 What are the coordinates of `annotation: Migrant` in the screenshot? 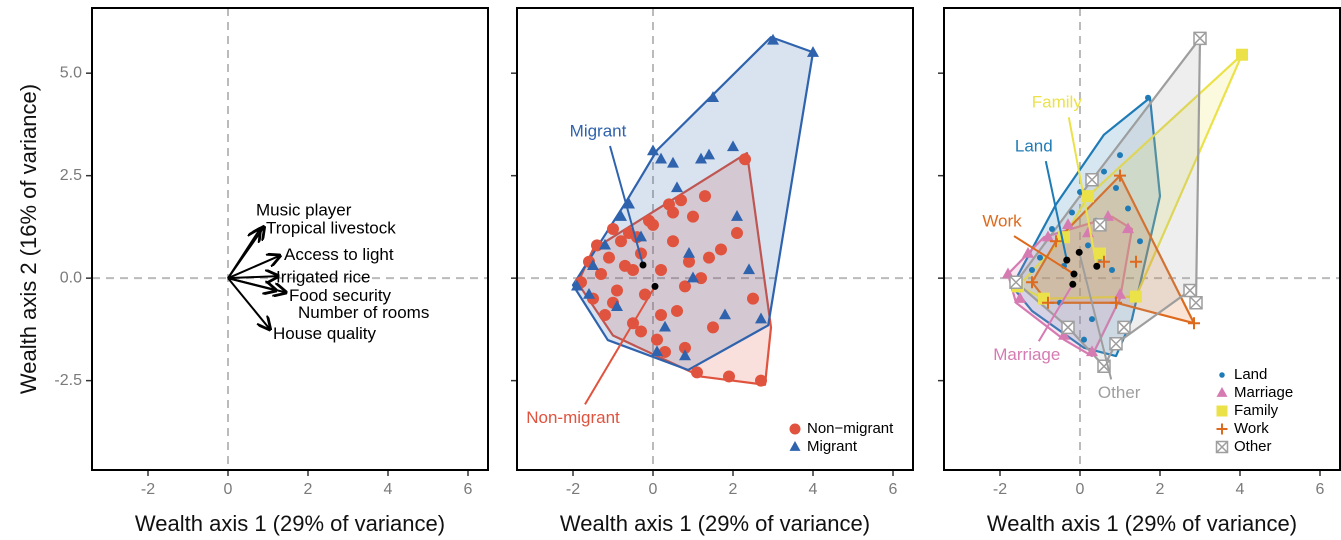 It's located at (598, 131).